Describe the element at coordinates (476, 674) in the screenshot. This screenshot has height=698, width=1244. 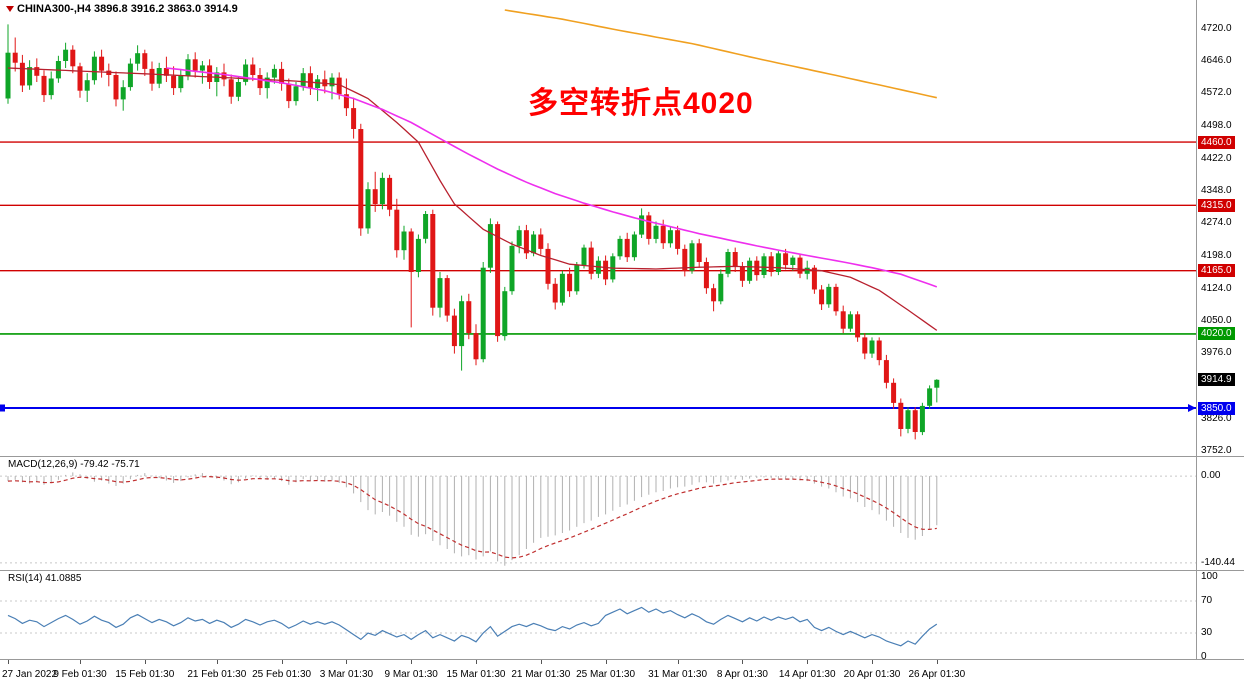
I see `time-label: 15 Mar 01:30` at that location.